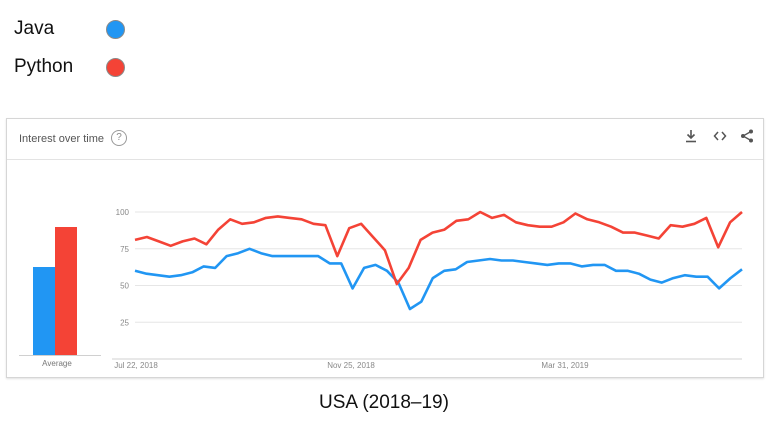 Image resolution: width=768 pixels, height=434 pixels. What do you see at coordinates (66, 291) in the screenshot?
I see `average-bar-python` at bounding box center [66, 291].